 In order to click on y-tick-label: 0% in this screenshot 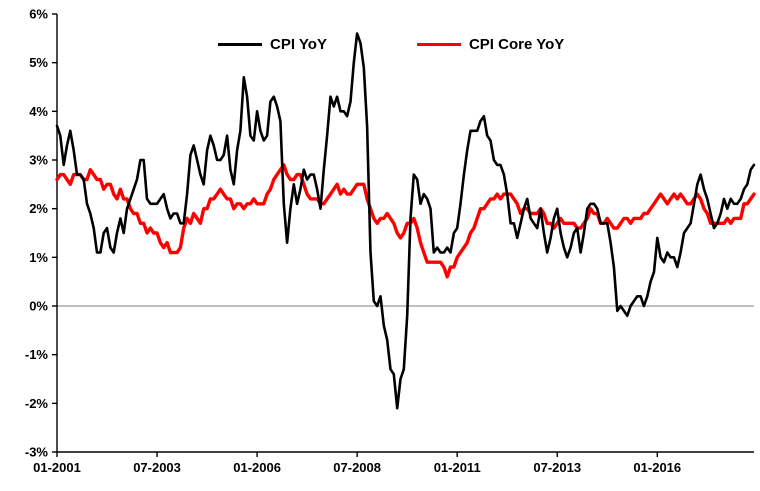, I will do `click(38, 306)`.